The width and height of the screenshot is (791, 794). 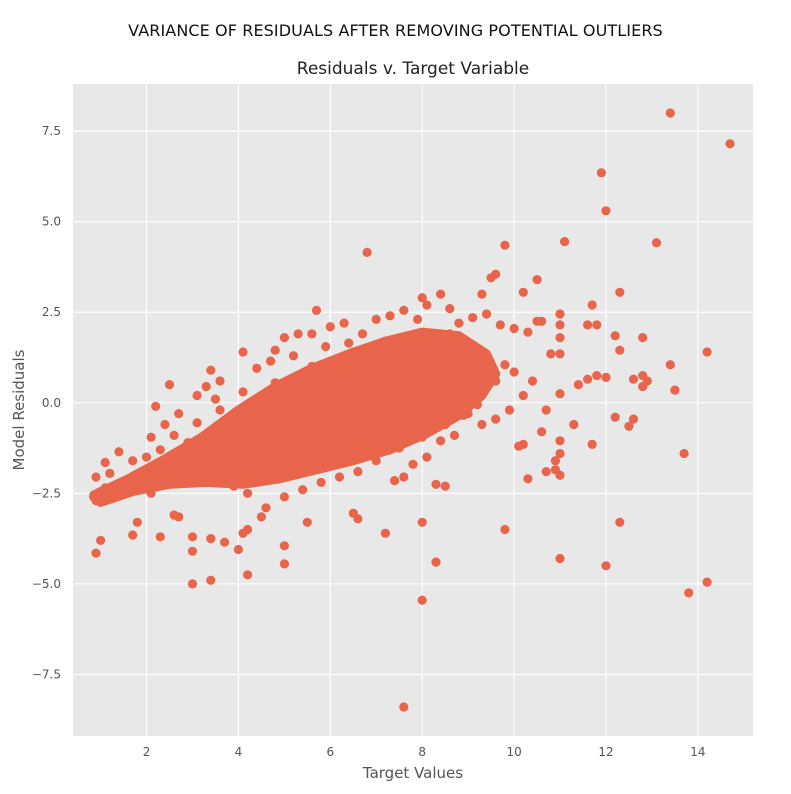 I want to click on y-axis-title: Model Residuals, so click(x=19, y=409).